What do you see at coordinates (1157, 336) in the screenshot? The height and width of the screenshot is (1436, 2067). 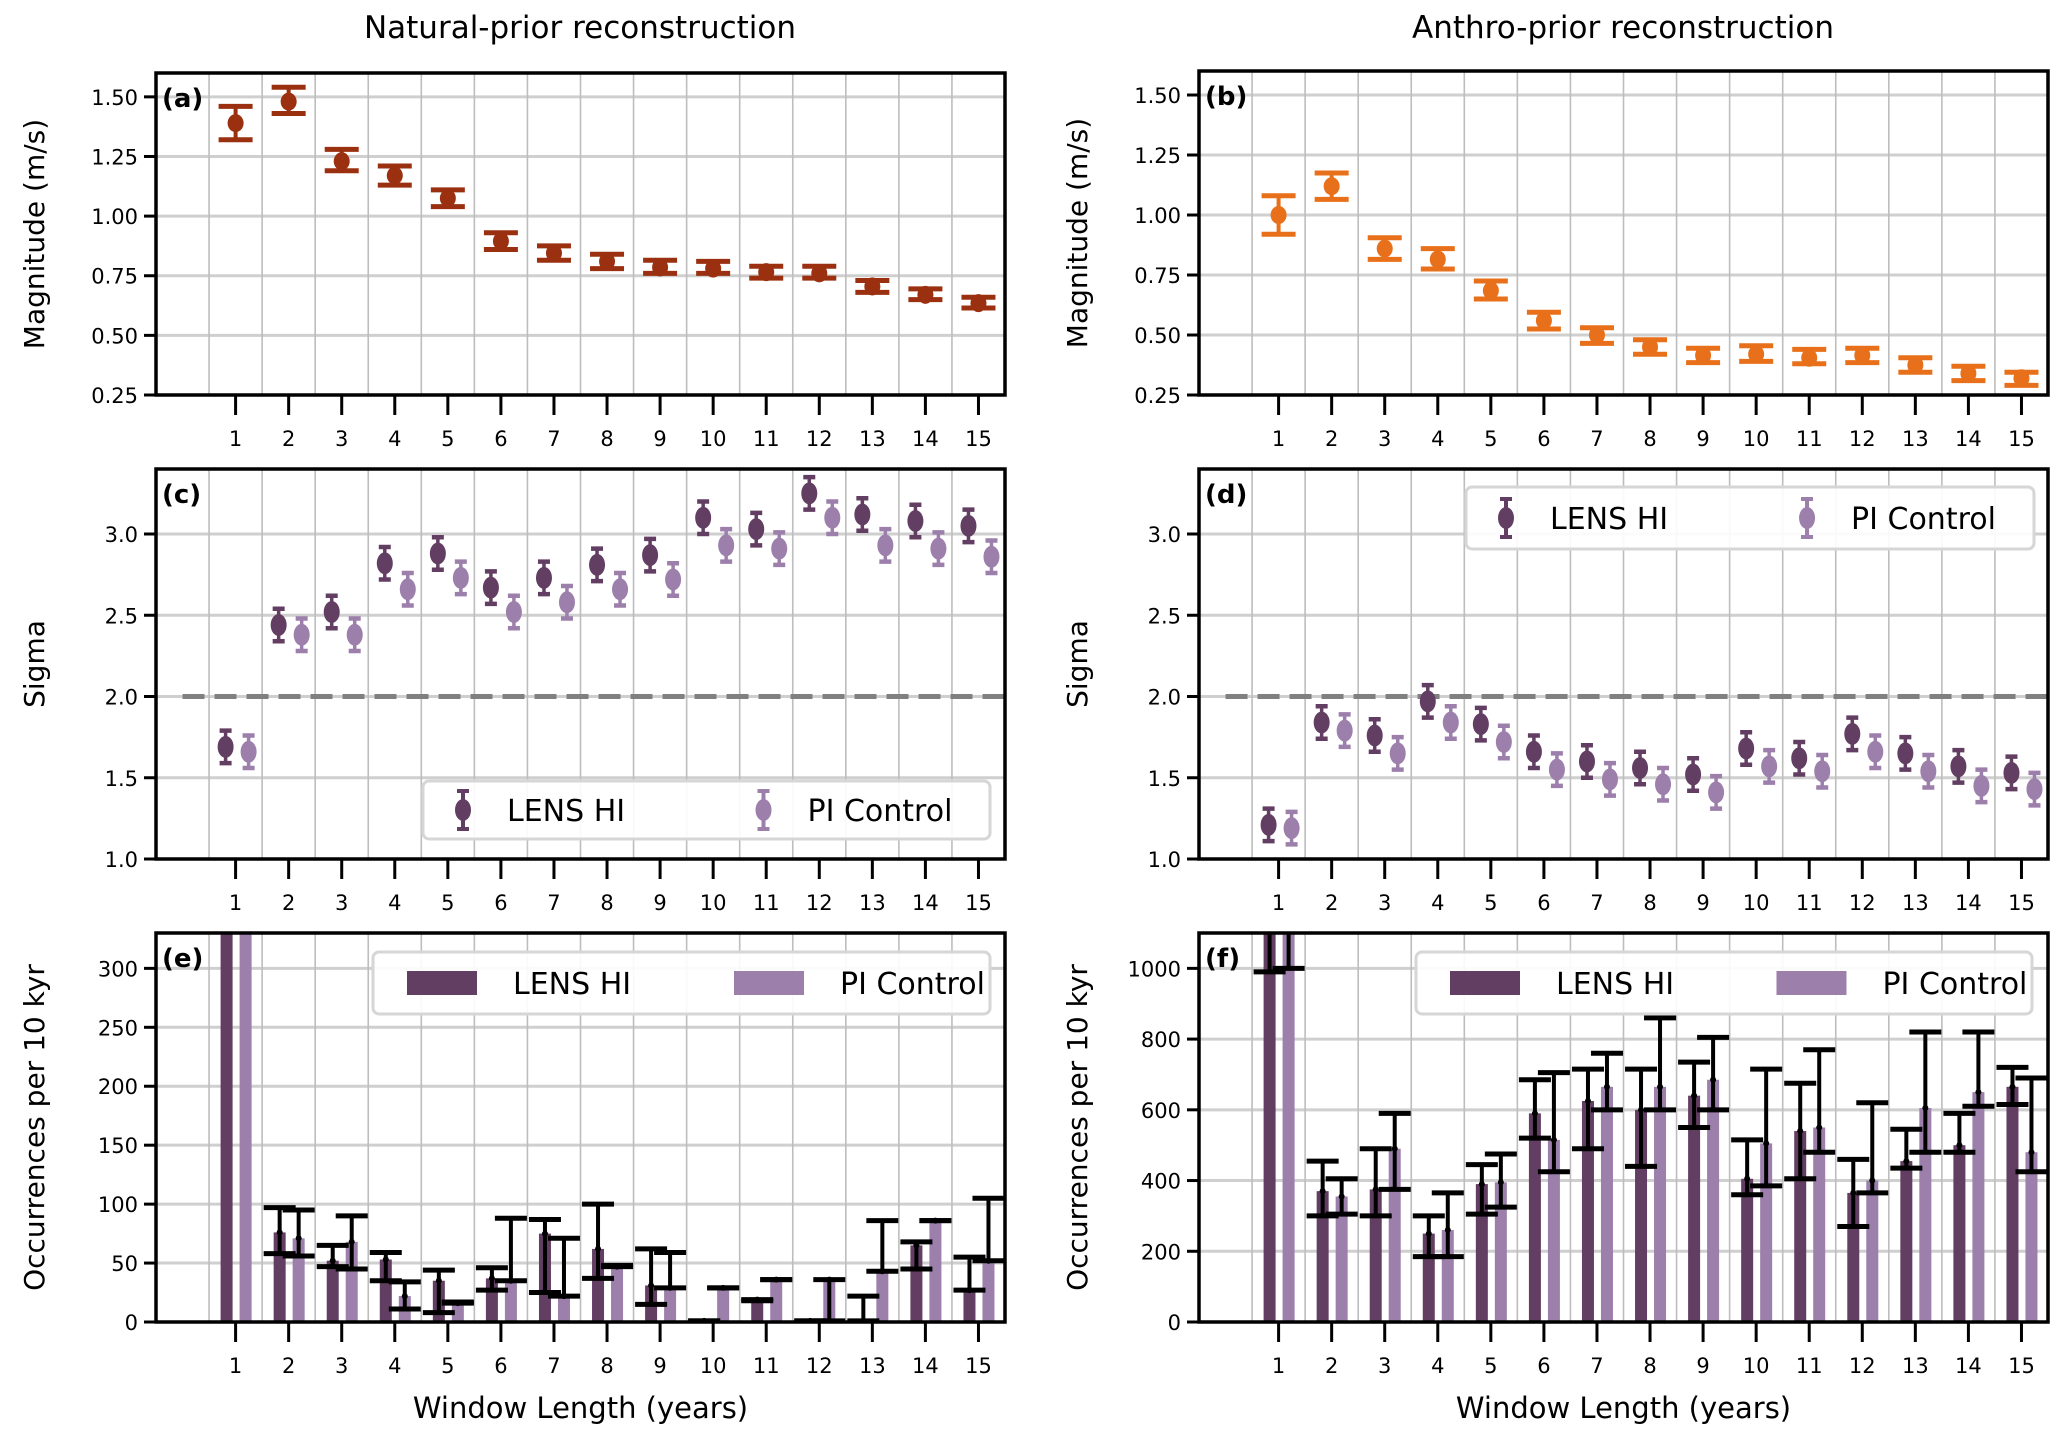 I see `y-tick-label: 0.50` at bounding box center [1157, 336].